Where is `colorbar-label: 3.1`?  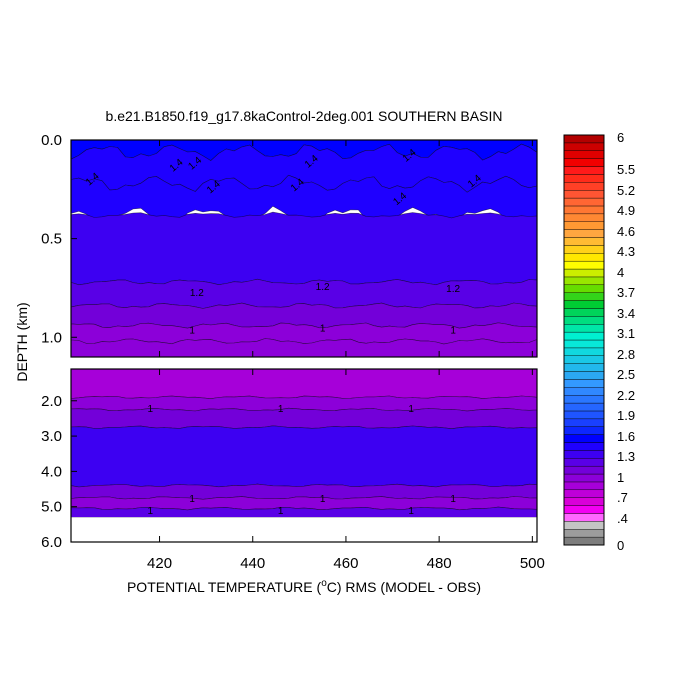 colorbar-label: 3.1 is located at coordinates (626, 333).